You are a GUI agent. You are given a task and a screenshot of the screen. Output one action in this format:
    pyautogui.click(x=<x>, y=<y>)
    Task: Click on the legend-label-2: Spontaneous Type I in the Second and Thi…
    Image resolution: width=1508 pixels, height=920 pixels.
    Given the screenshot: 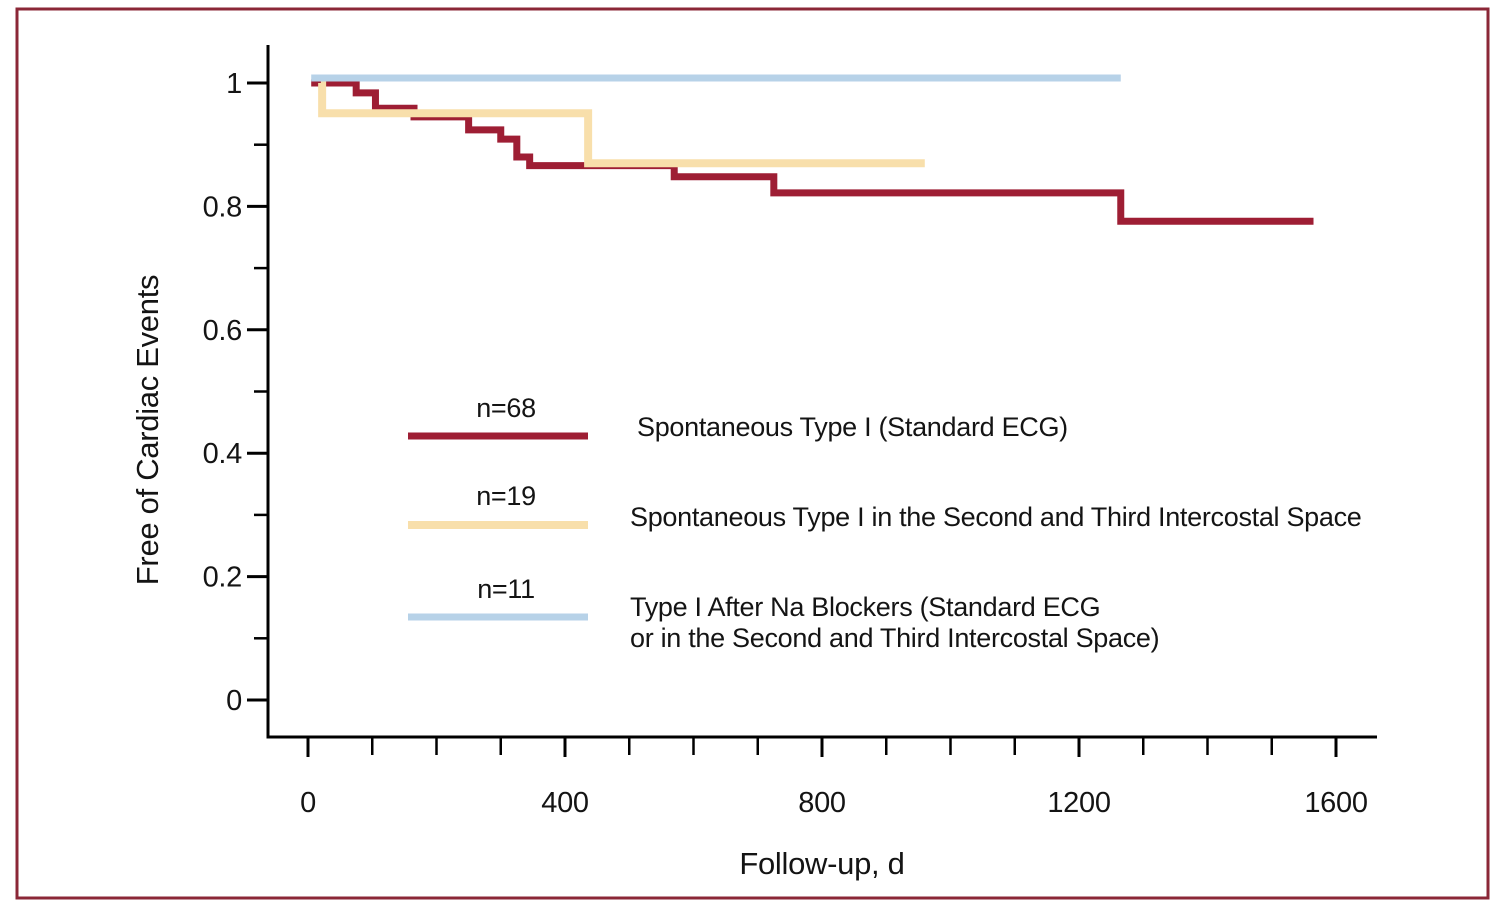 What is the action you would take?
    pyautogui.click(x=996, y=517)
    